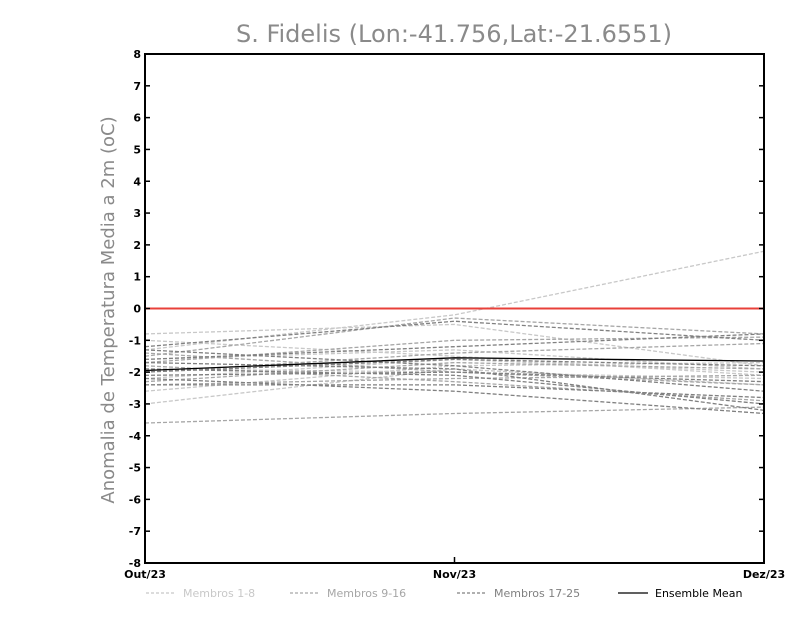 The image size is (800, 618). I want to click on y-tick-label: -4, so click(135, 436).